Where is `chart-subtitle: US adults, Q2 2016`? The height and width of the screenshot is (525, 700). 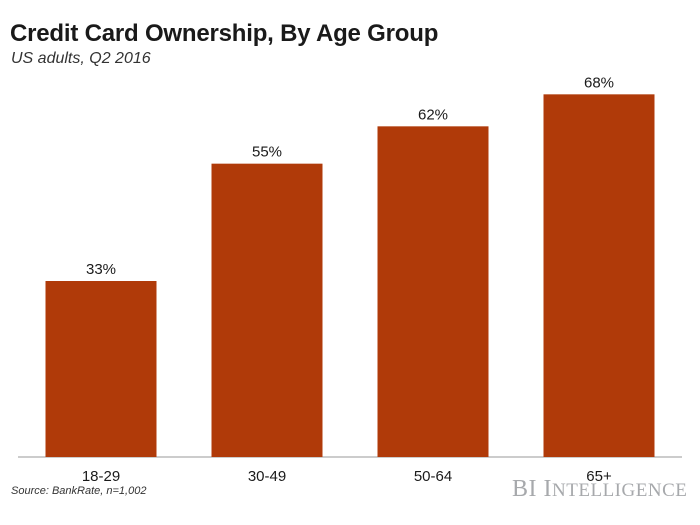 chart-subtitle: US adults, Q2 2016 is located at coordinates (81, 58).